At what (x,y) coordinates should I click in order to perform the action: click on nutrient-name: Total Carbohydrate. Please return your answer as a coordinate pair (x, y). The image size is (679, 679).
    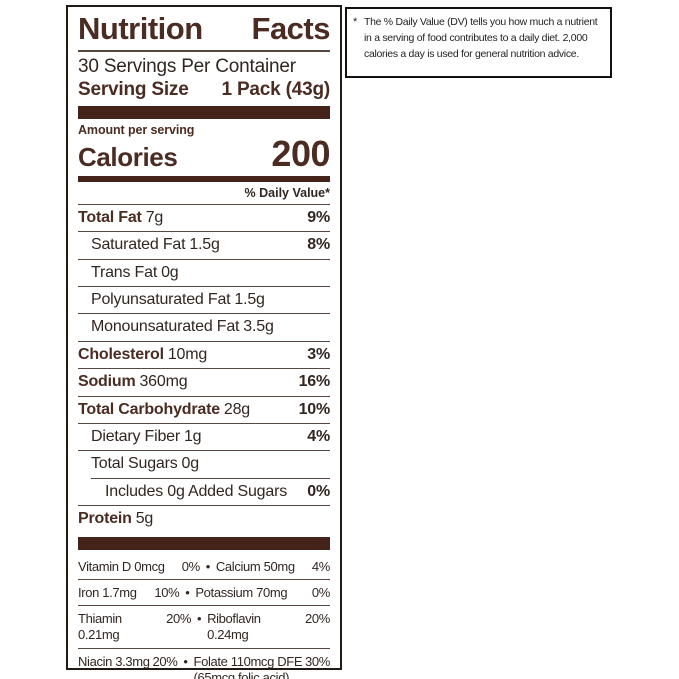
    Looking at the image, I should click on (149, 409).